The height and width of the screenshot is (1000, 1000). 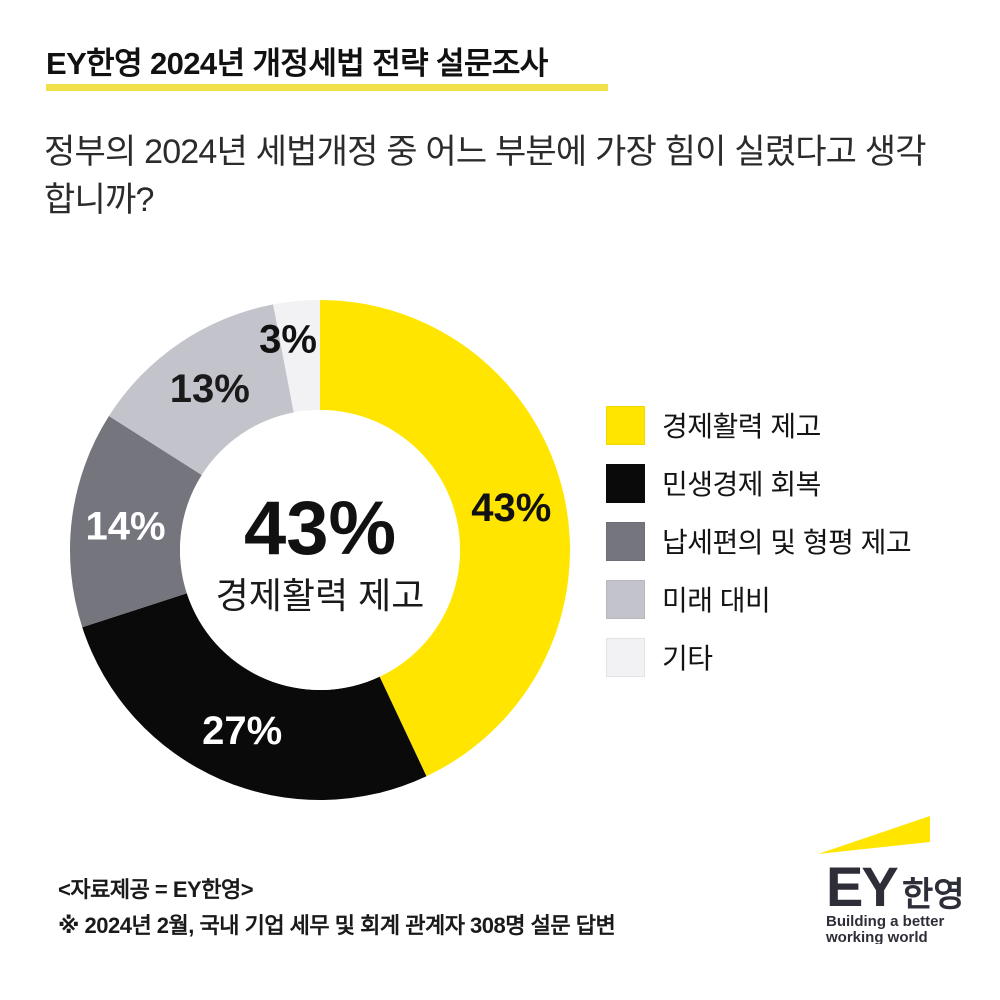 What do you see at coordinates (792, 657) in the screenshot?
I see `legend-item-4: 기타` at bounding box center [792, 657].